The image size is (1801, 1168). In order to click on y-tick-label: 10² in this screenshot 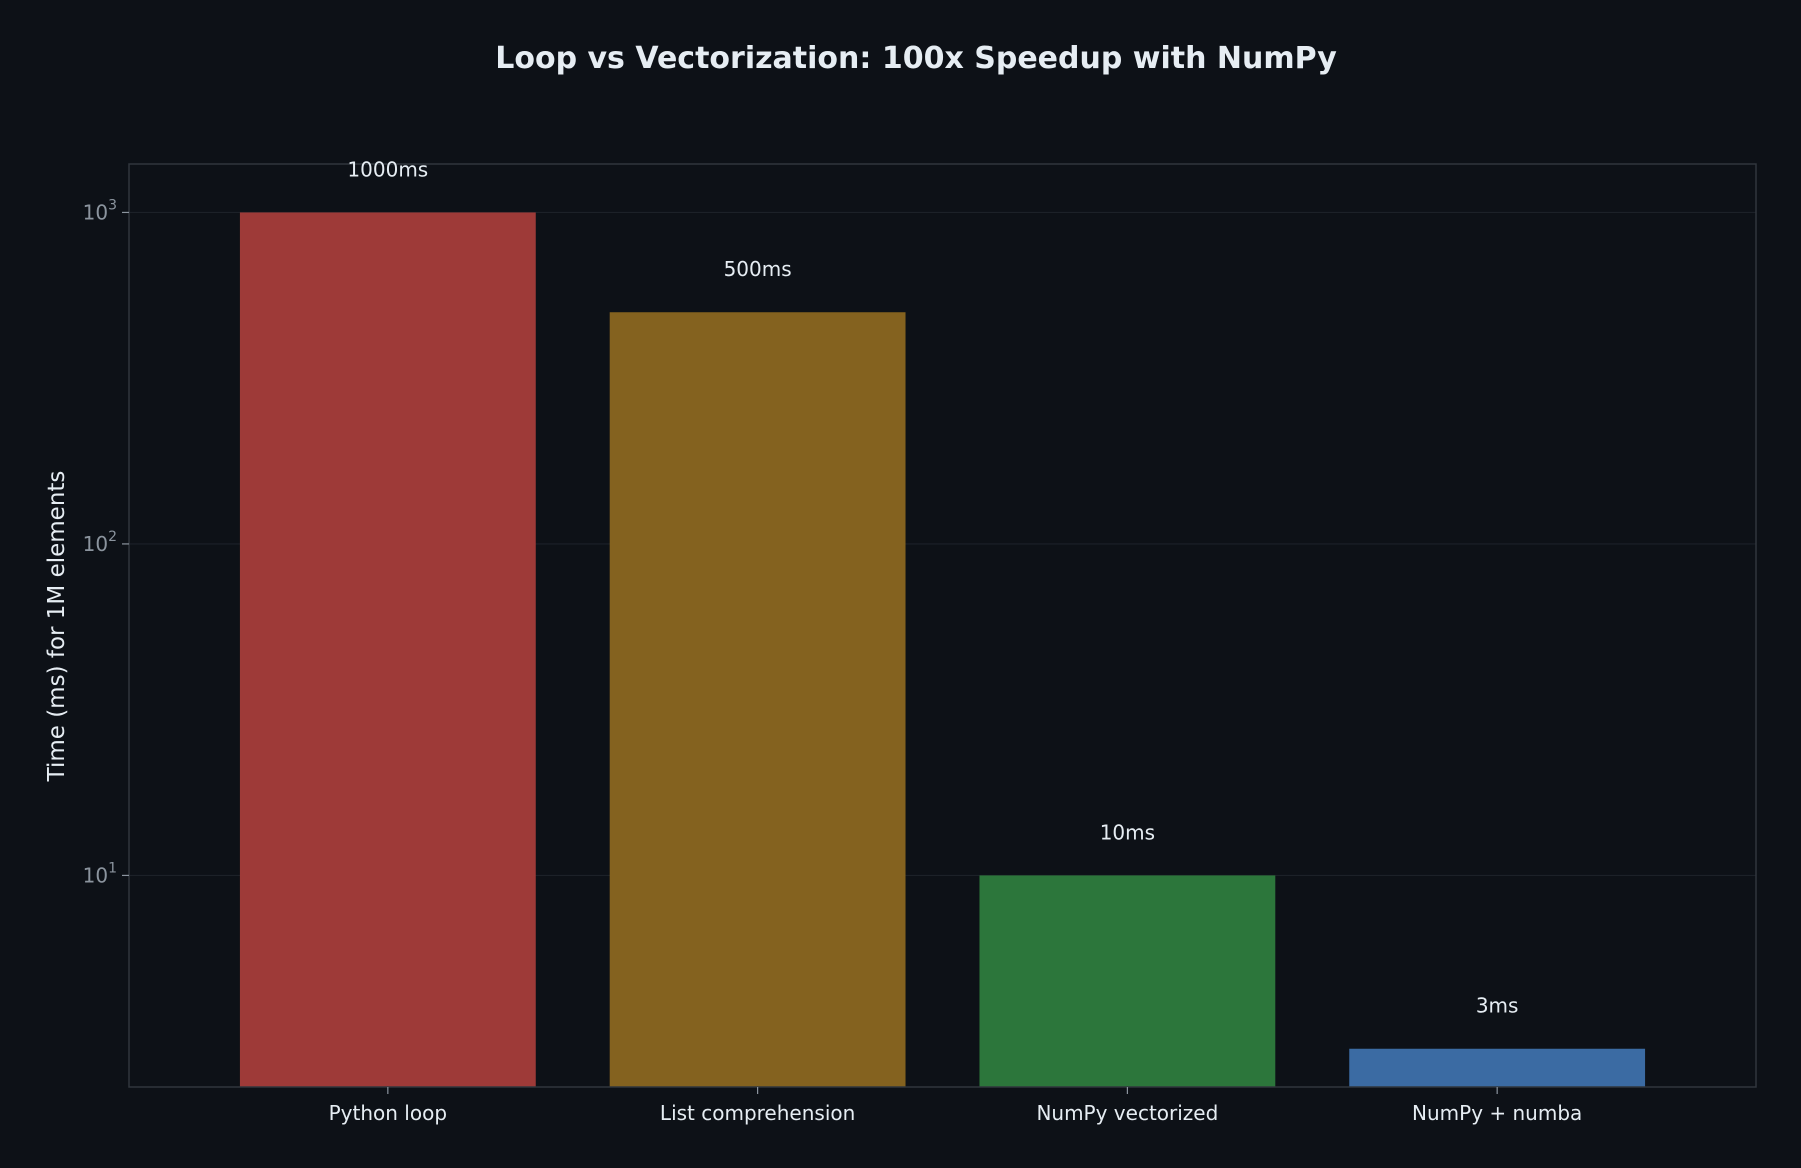, I will do `click(100, 542)`.